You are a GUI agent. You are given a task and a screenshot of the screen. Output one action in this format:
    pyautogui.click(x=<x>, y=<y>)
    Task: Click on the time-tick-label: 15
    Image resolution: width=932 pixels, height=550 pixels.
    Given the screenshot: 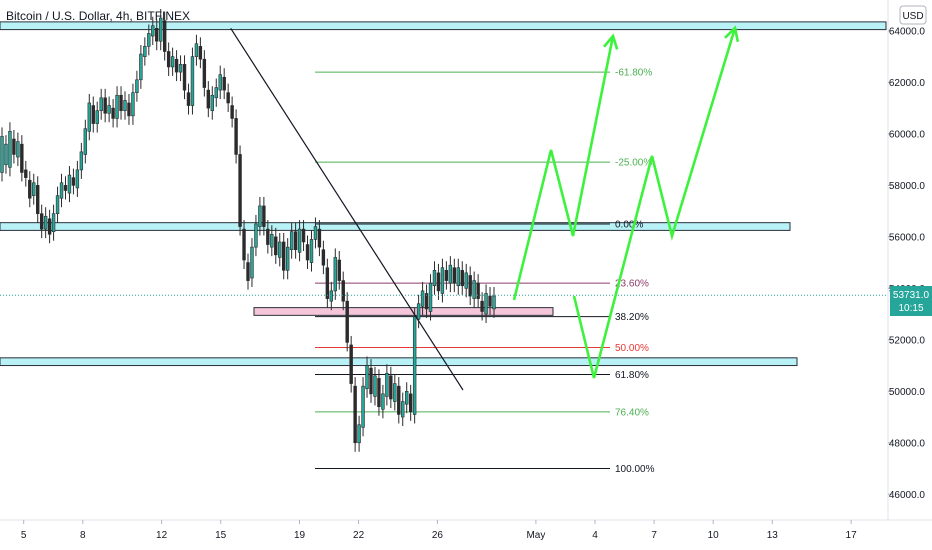 What is the action you would take?
    pyautogui.click(x=221, y=535)
    